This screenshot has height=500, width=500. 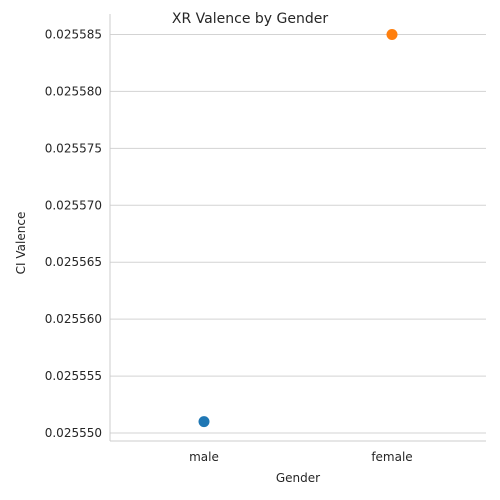 I want to click on y-tick-label: 0.025585, so click(x=73, y=34).